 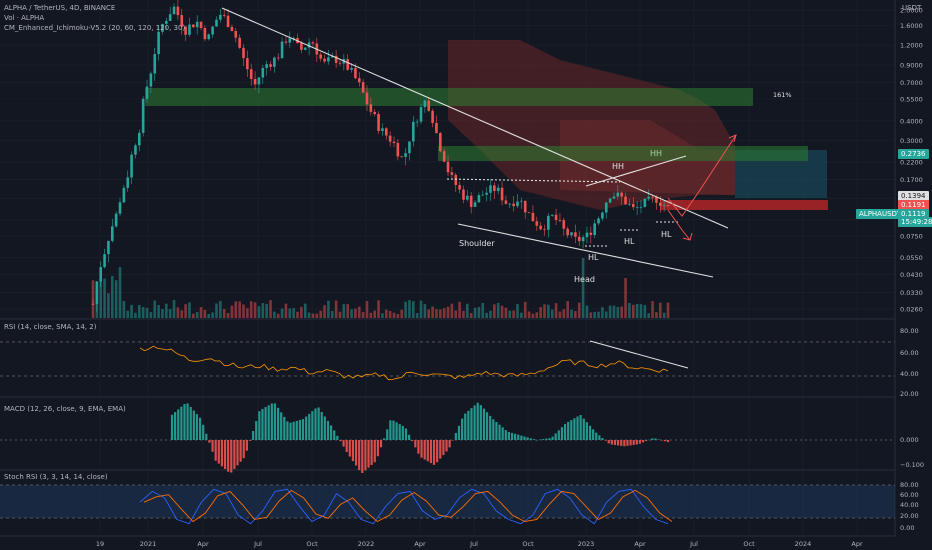 What do you see at coordinates (911, 180) in the screenshot?
I see `y-tick-label: 0.1700` at bounding box center [911, 180].